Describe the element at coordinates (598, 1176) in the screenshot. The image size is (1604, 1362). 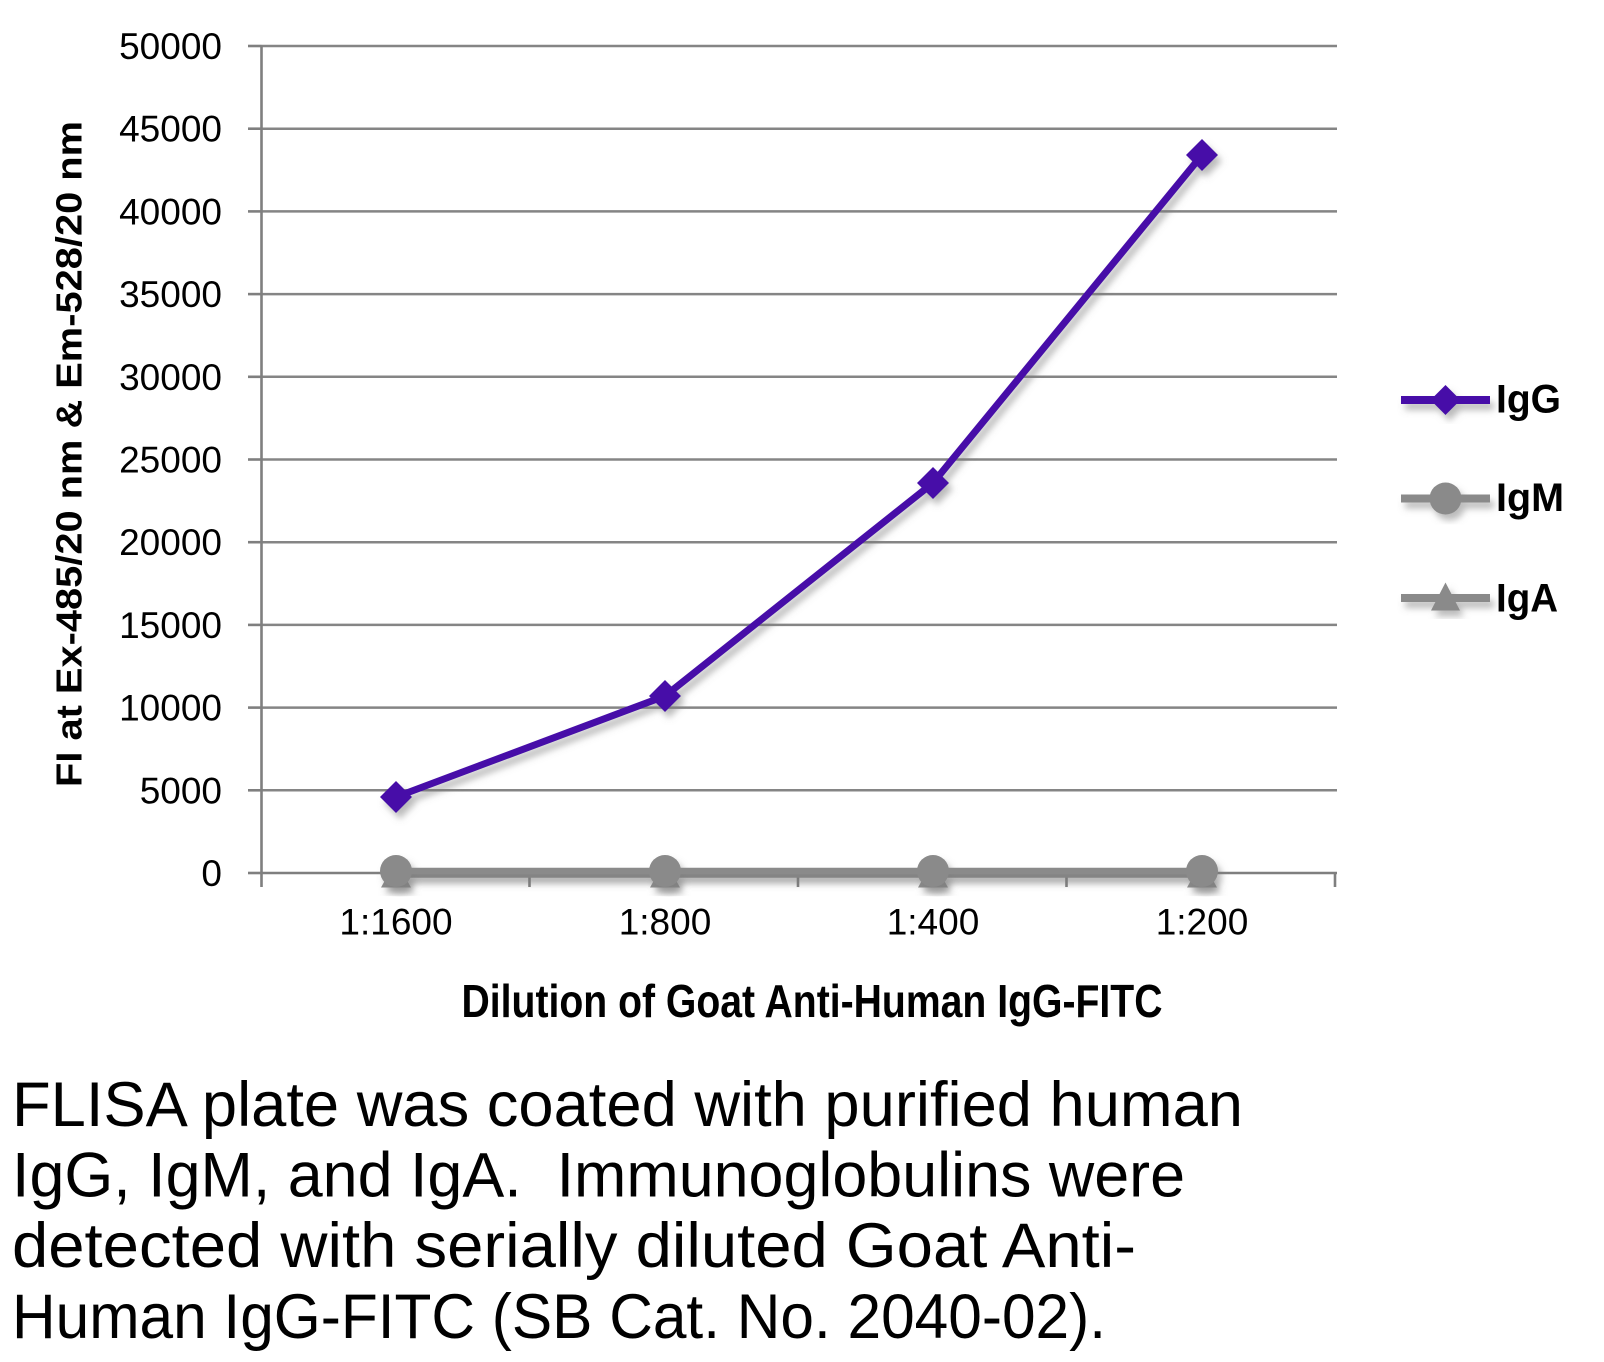
I see `svg-text:IgG, IgM, and IgA. Immunoglob: IgG, IgM, and IgA. Immunoglobulins were` at that location.